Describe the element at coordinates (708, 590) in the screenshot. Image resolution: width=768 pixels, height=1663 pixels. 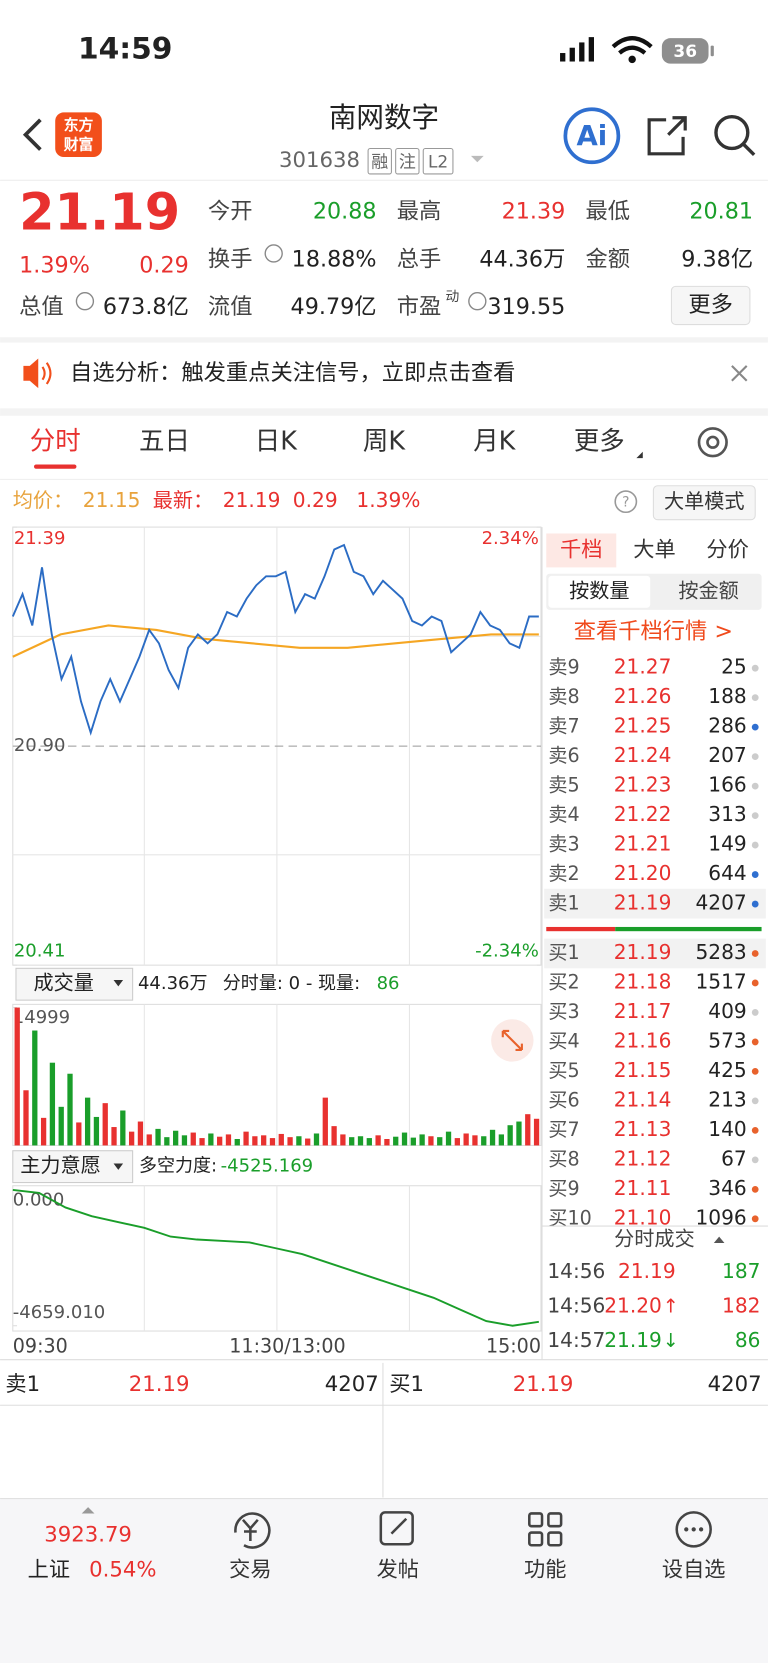
I see `book-subtab: 按金额` at that location.